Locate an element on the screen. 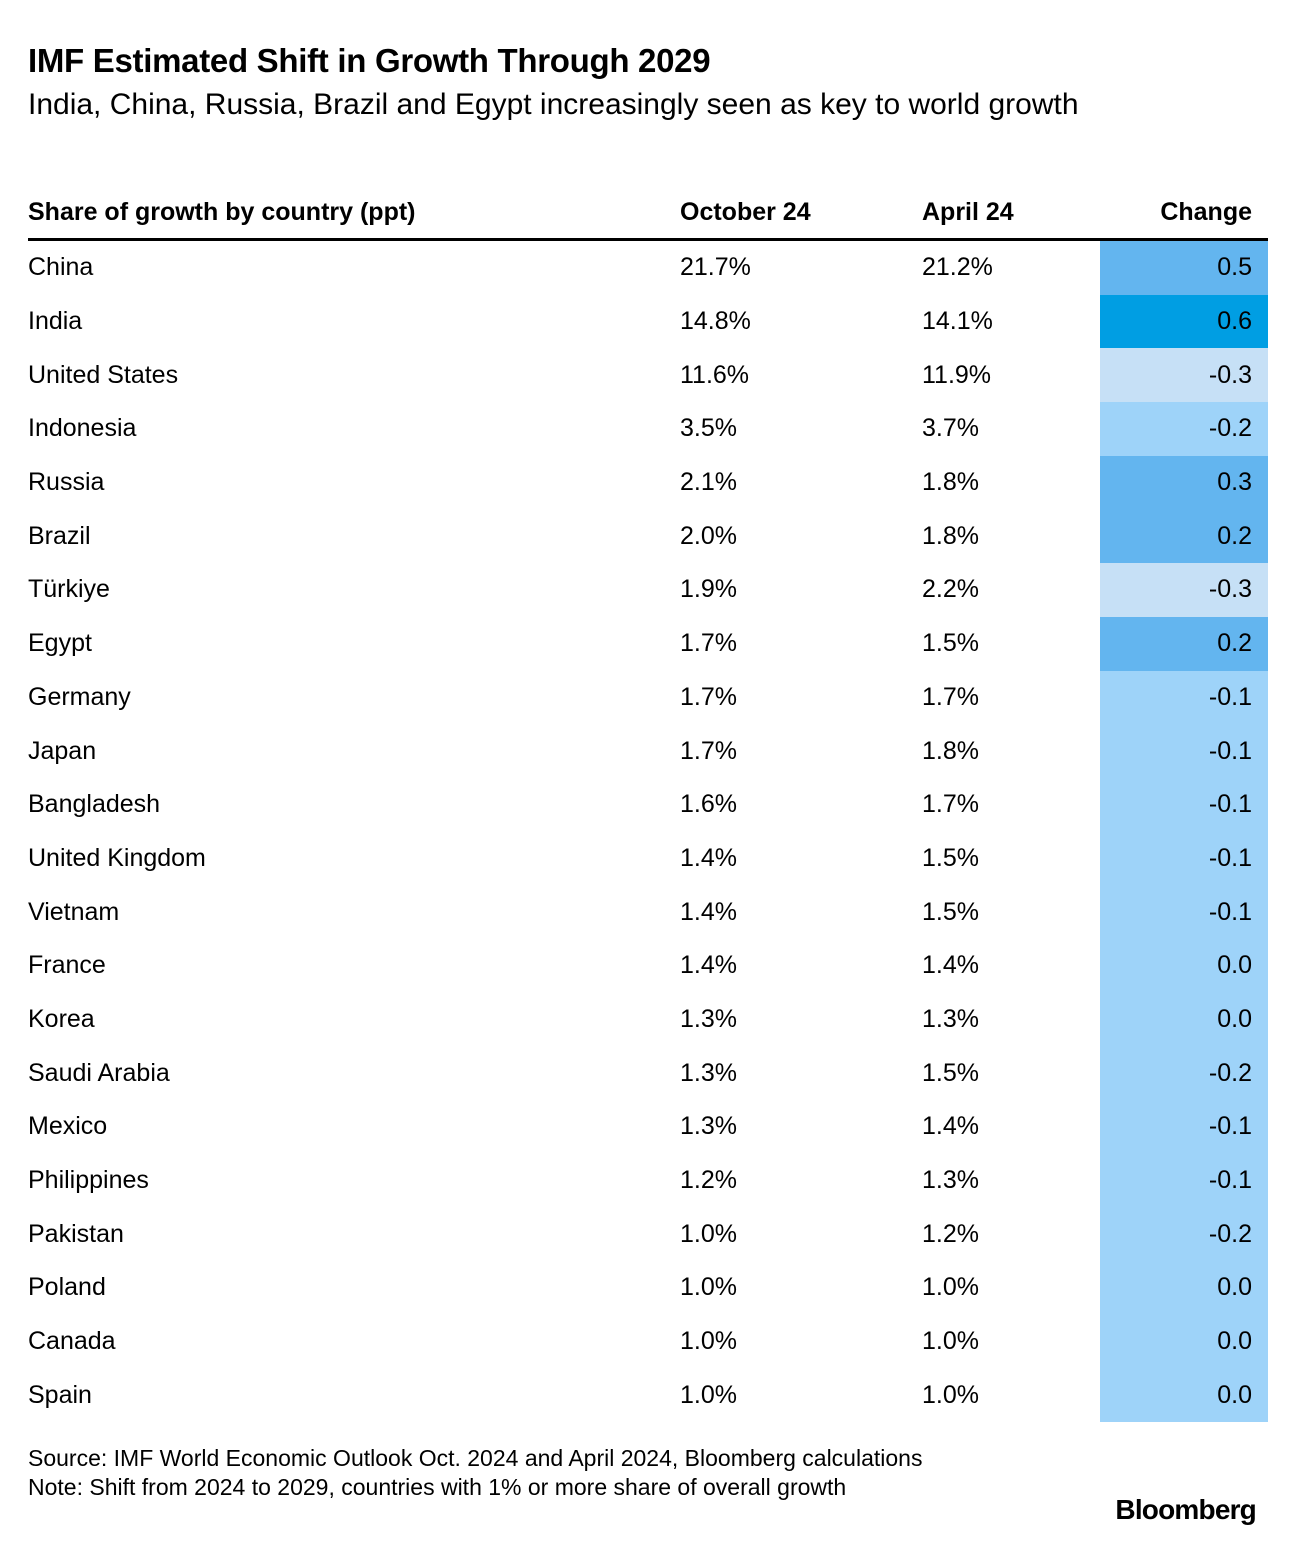 The image size is (1296, 1558). april-cell: 21.2% is located at coordinates (957, 267).